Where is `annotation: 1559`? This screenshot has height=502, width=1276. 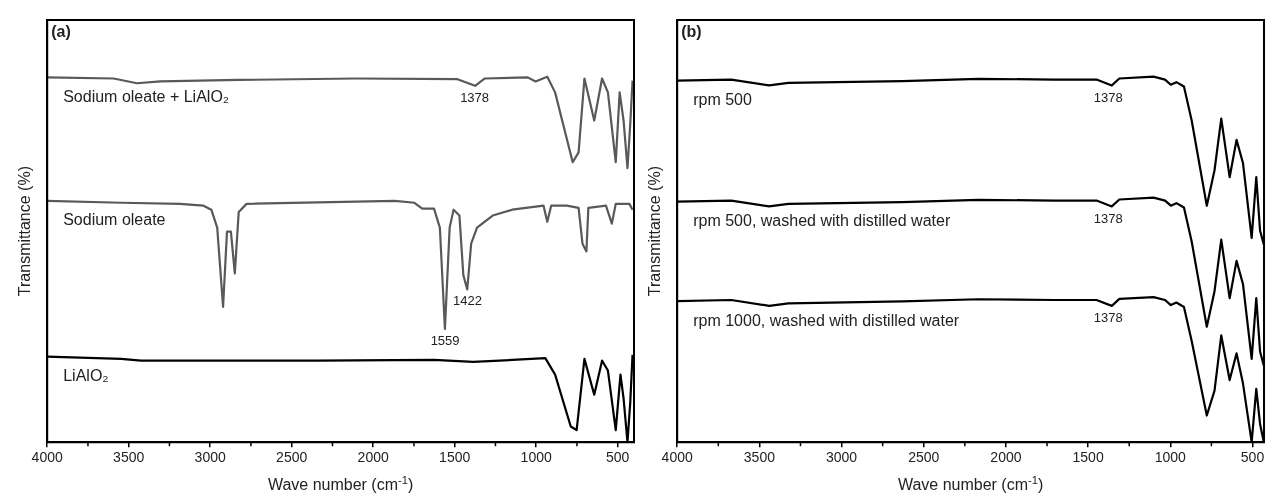 annotation: 1559 is located at coordinates (445, 340).